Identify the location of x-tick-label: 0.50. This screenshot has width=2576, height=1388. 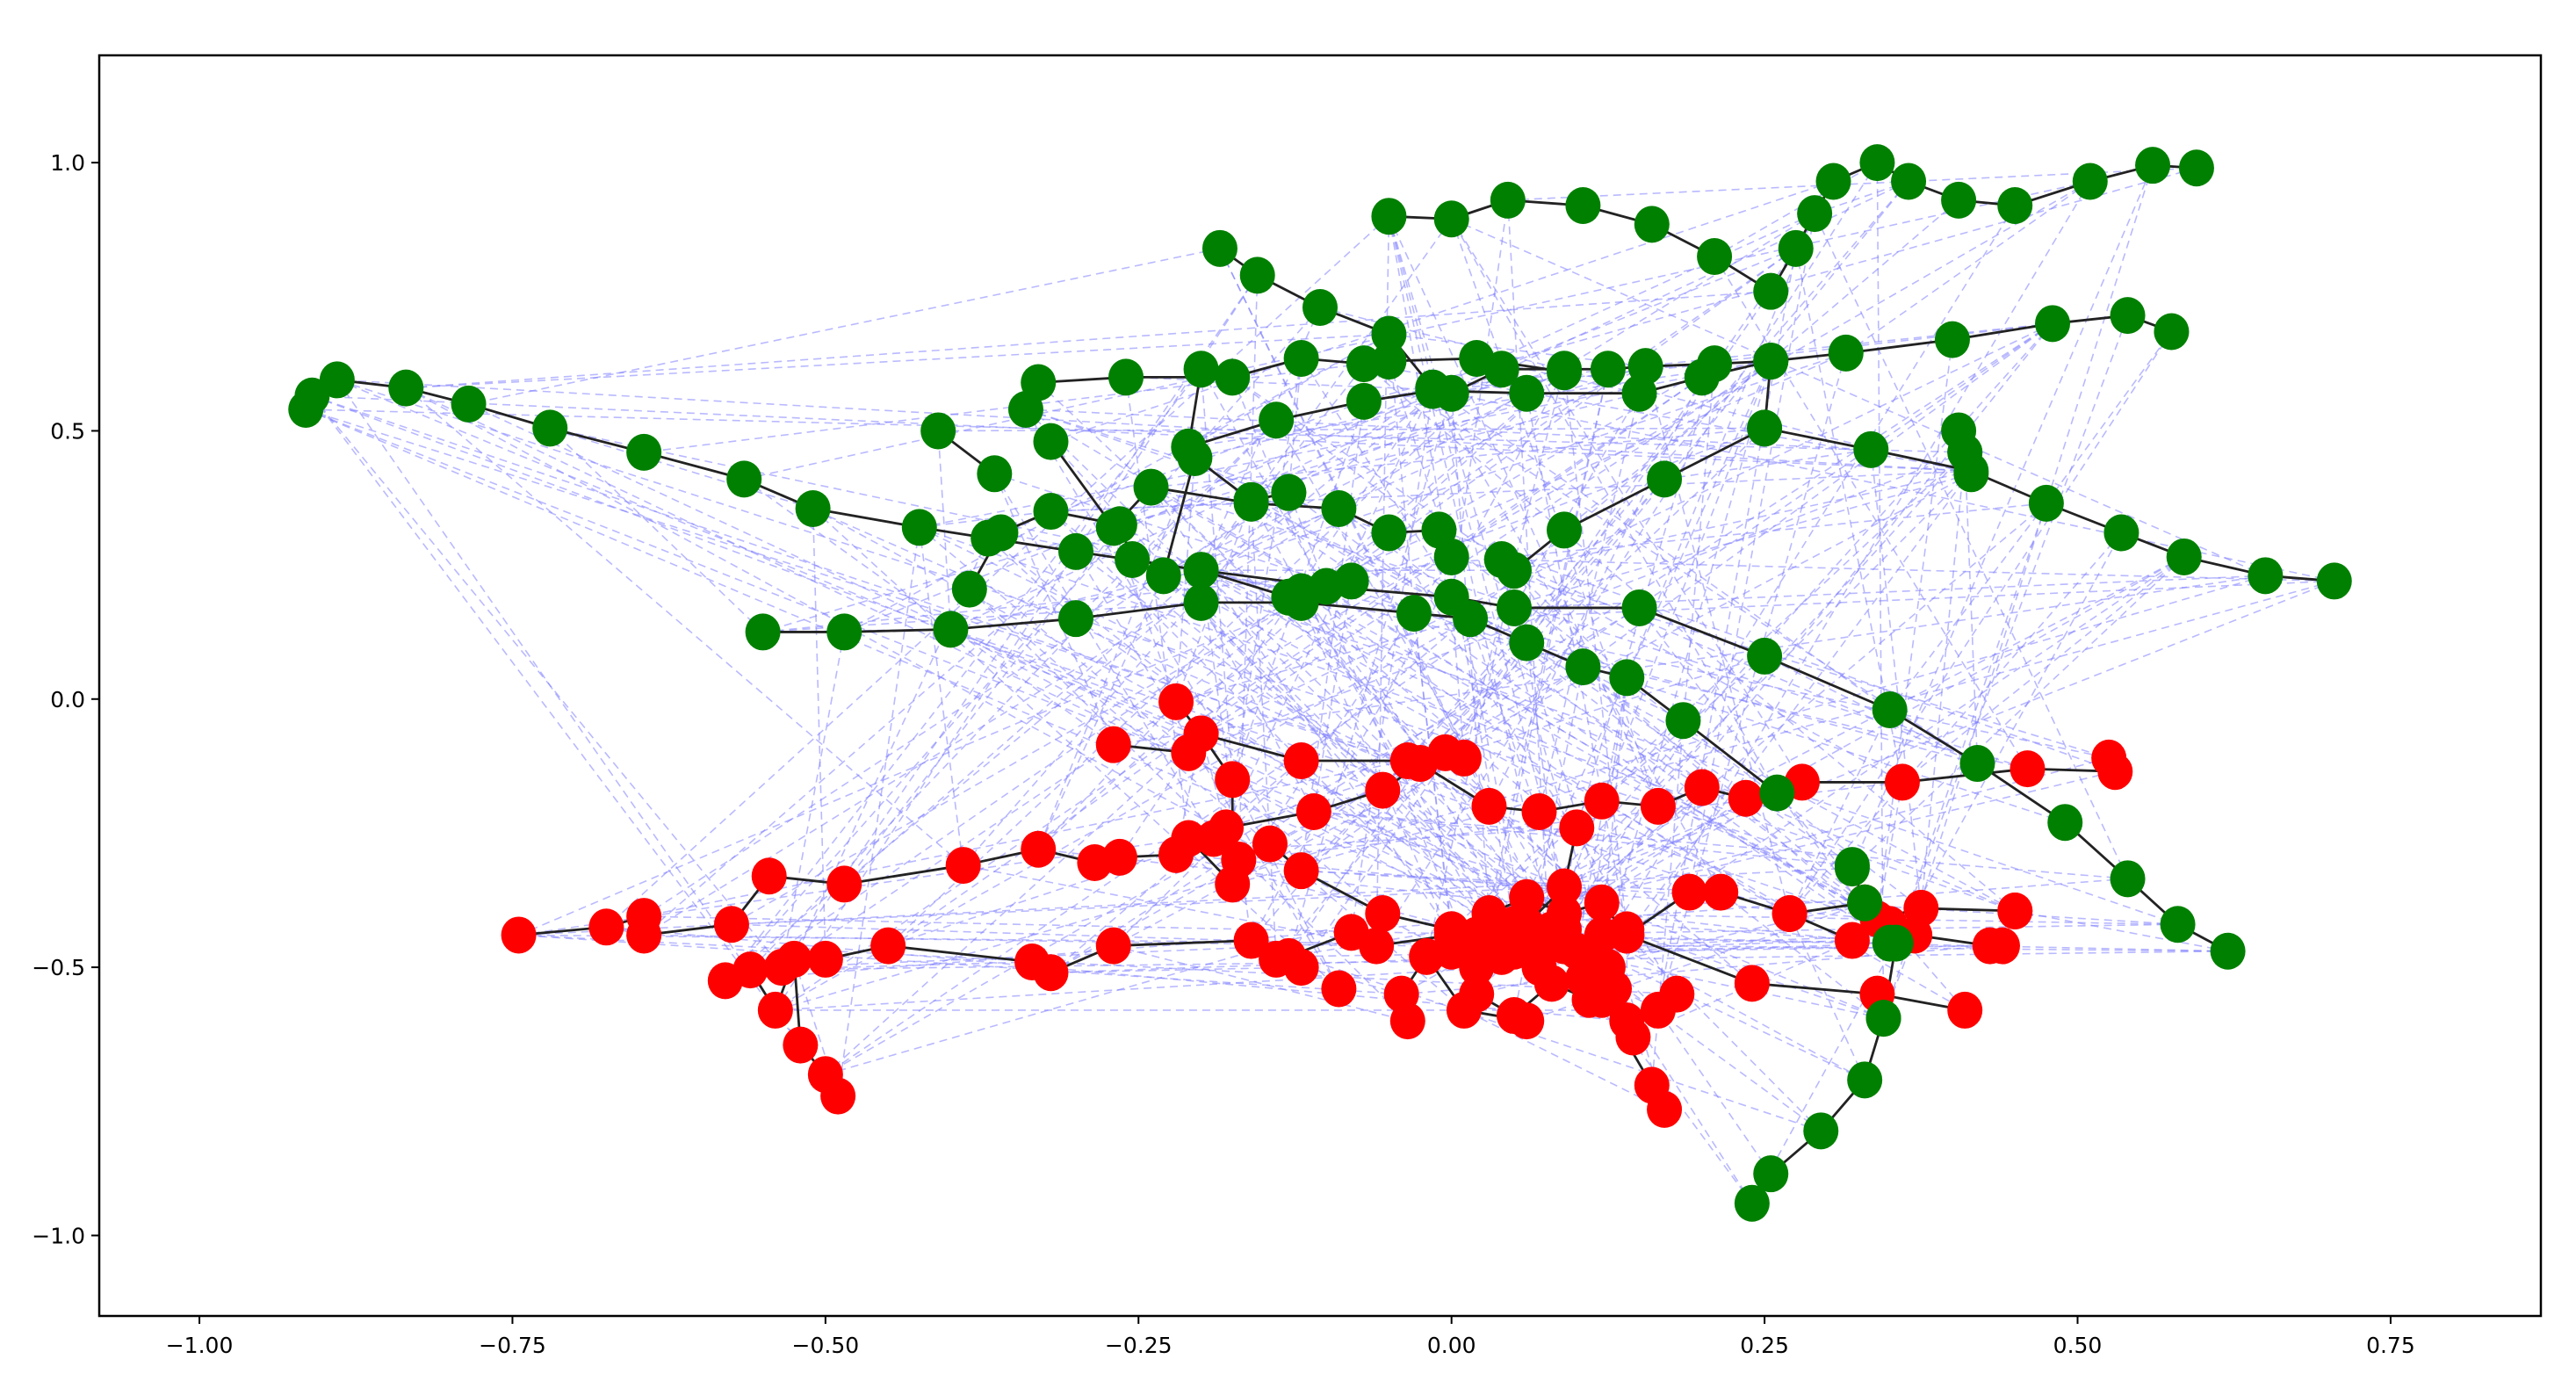
(2078, 1345).